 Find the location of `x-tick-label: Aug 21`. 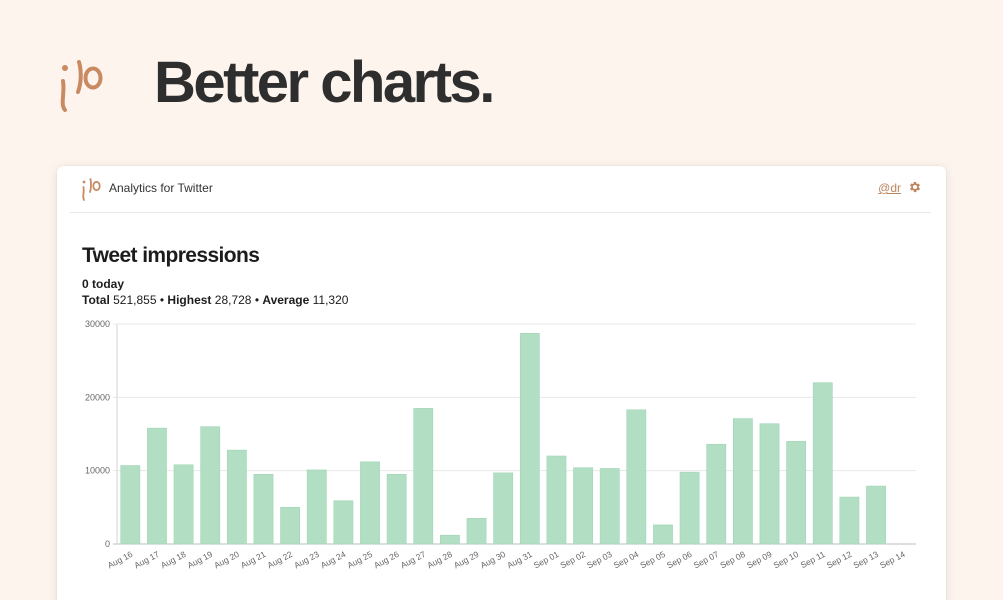

x-tick-label: Aug 21 is located at coordinates (253, 560).